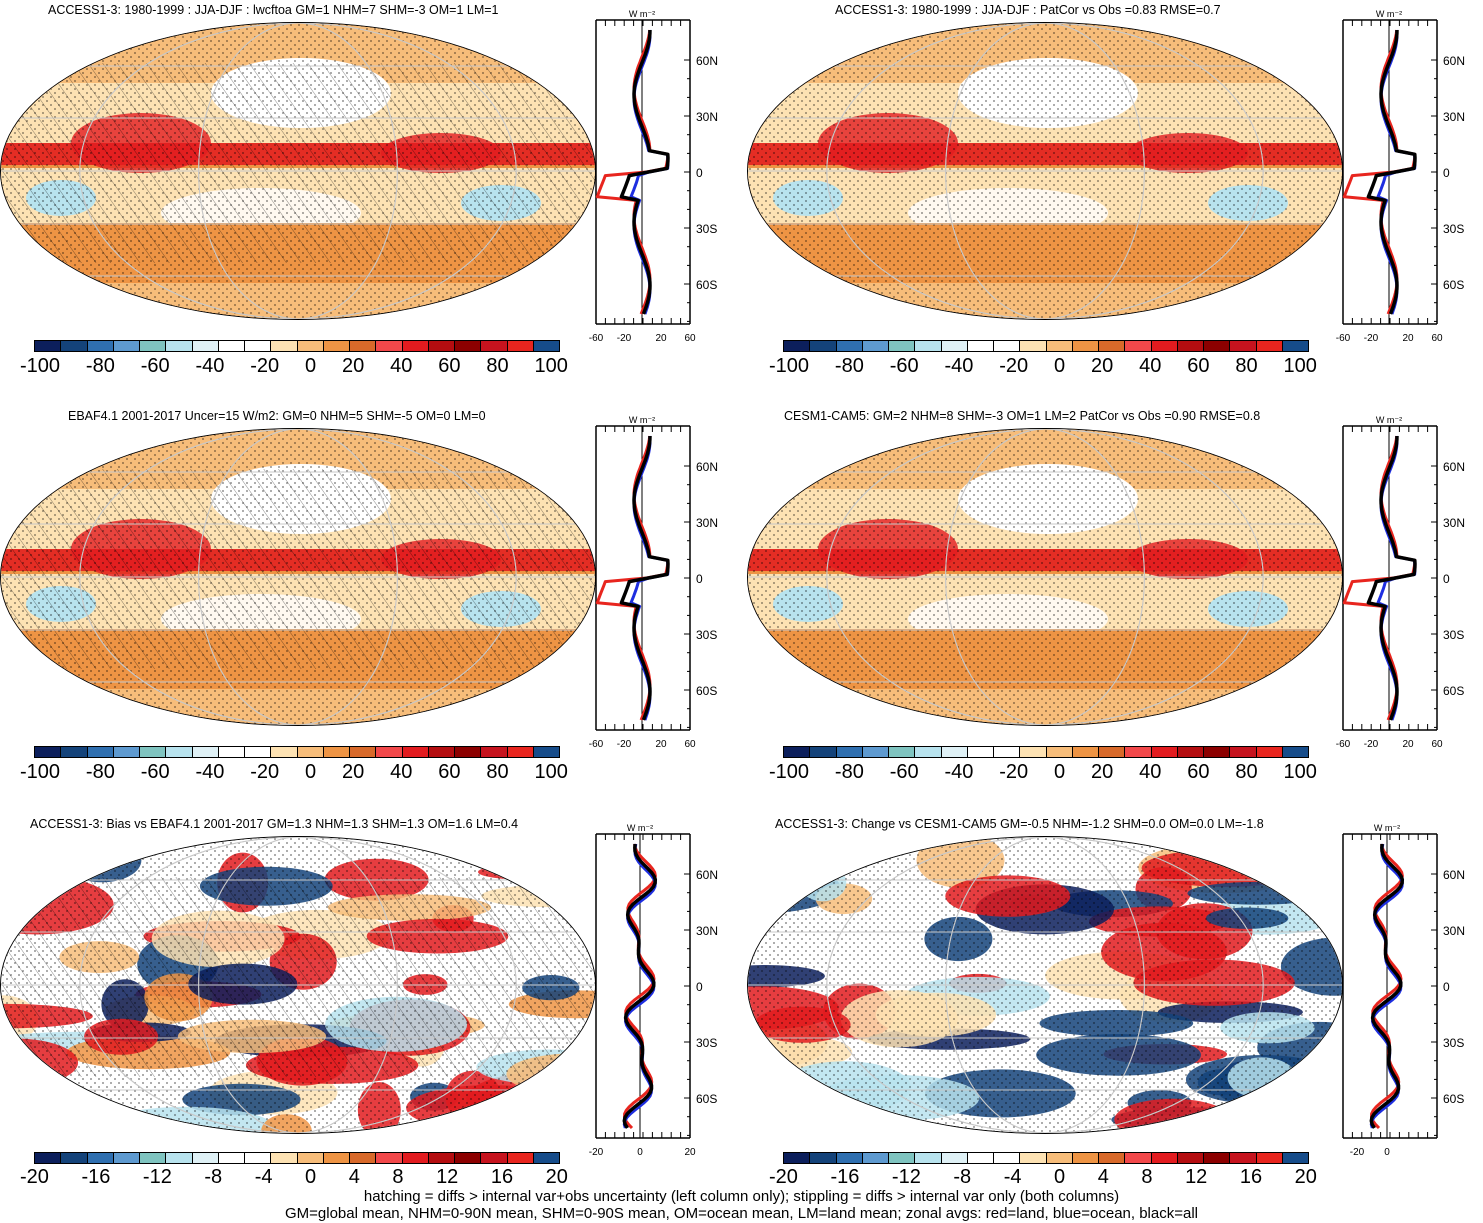 The width and height of the screenshot is (1483, 1223). Describe the element at coordinates (210, 772) in the screenshot. I see `colorbar-tick-label: -40` at that location.